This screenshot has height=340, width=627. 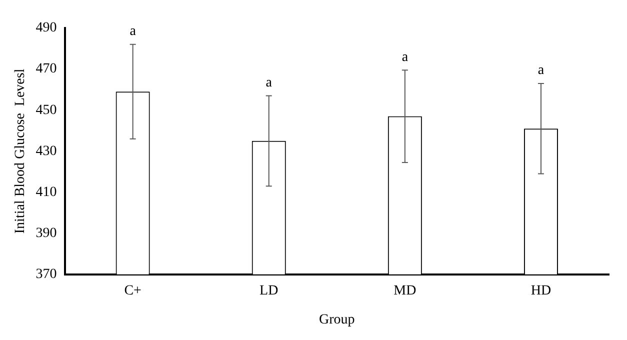 What do you see at coordinates (46, 234) in the screenshot?
I see `y-tick-label: 390` at bounding box center [46, 234].